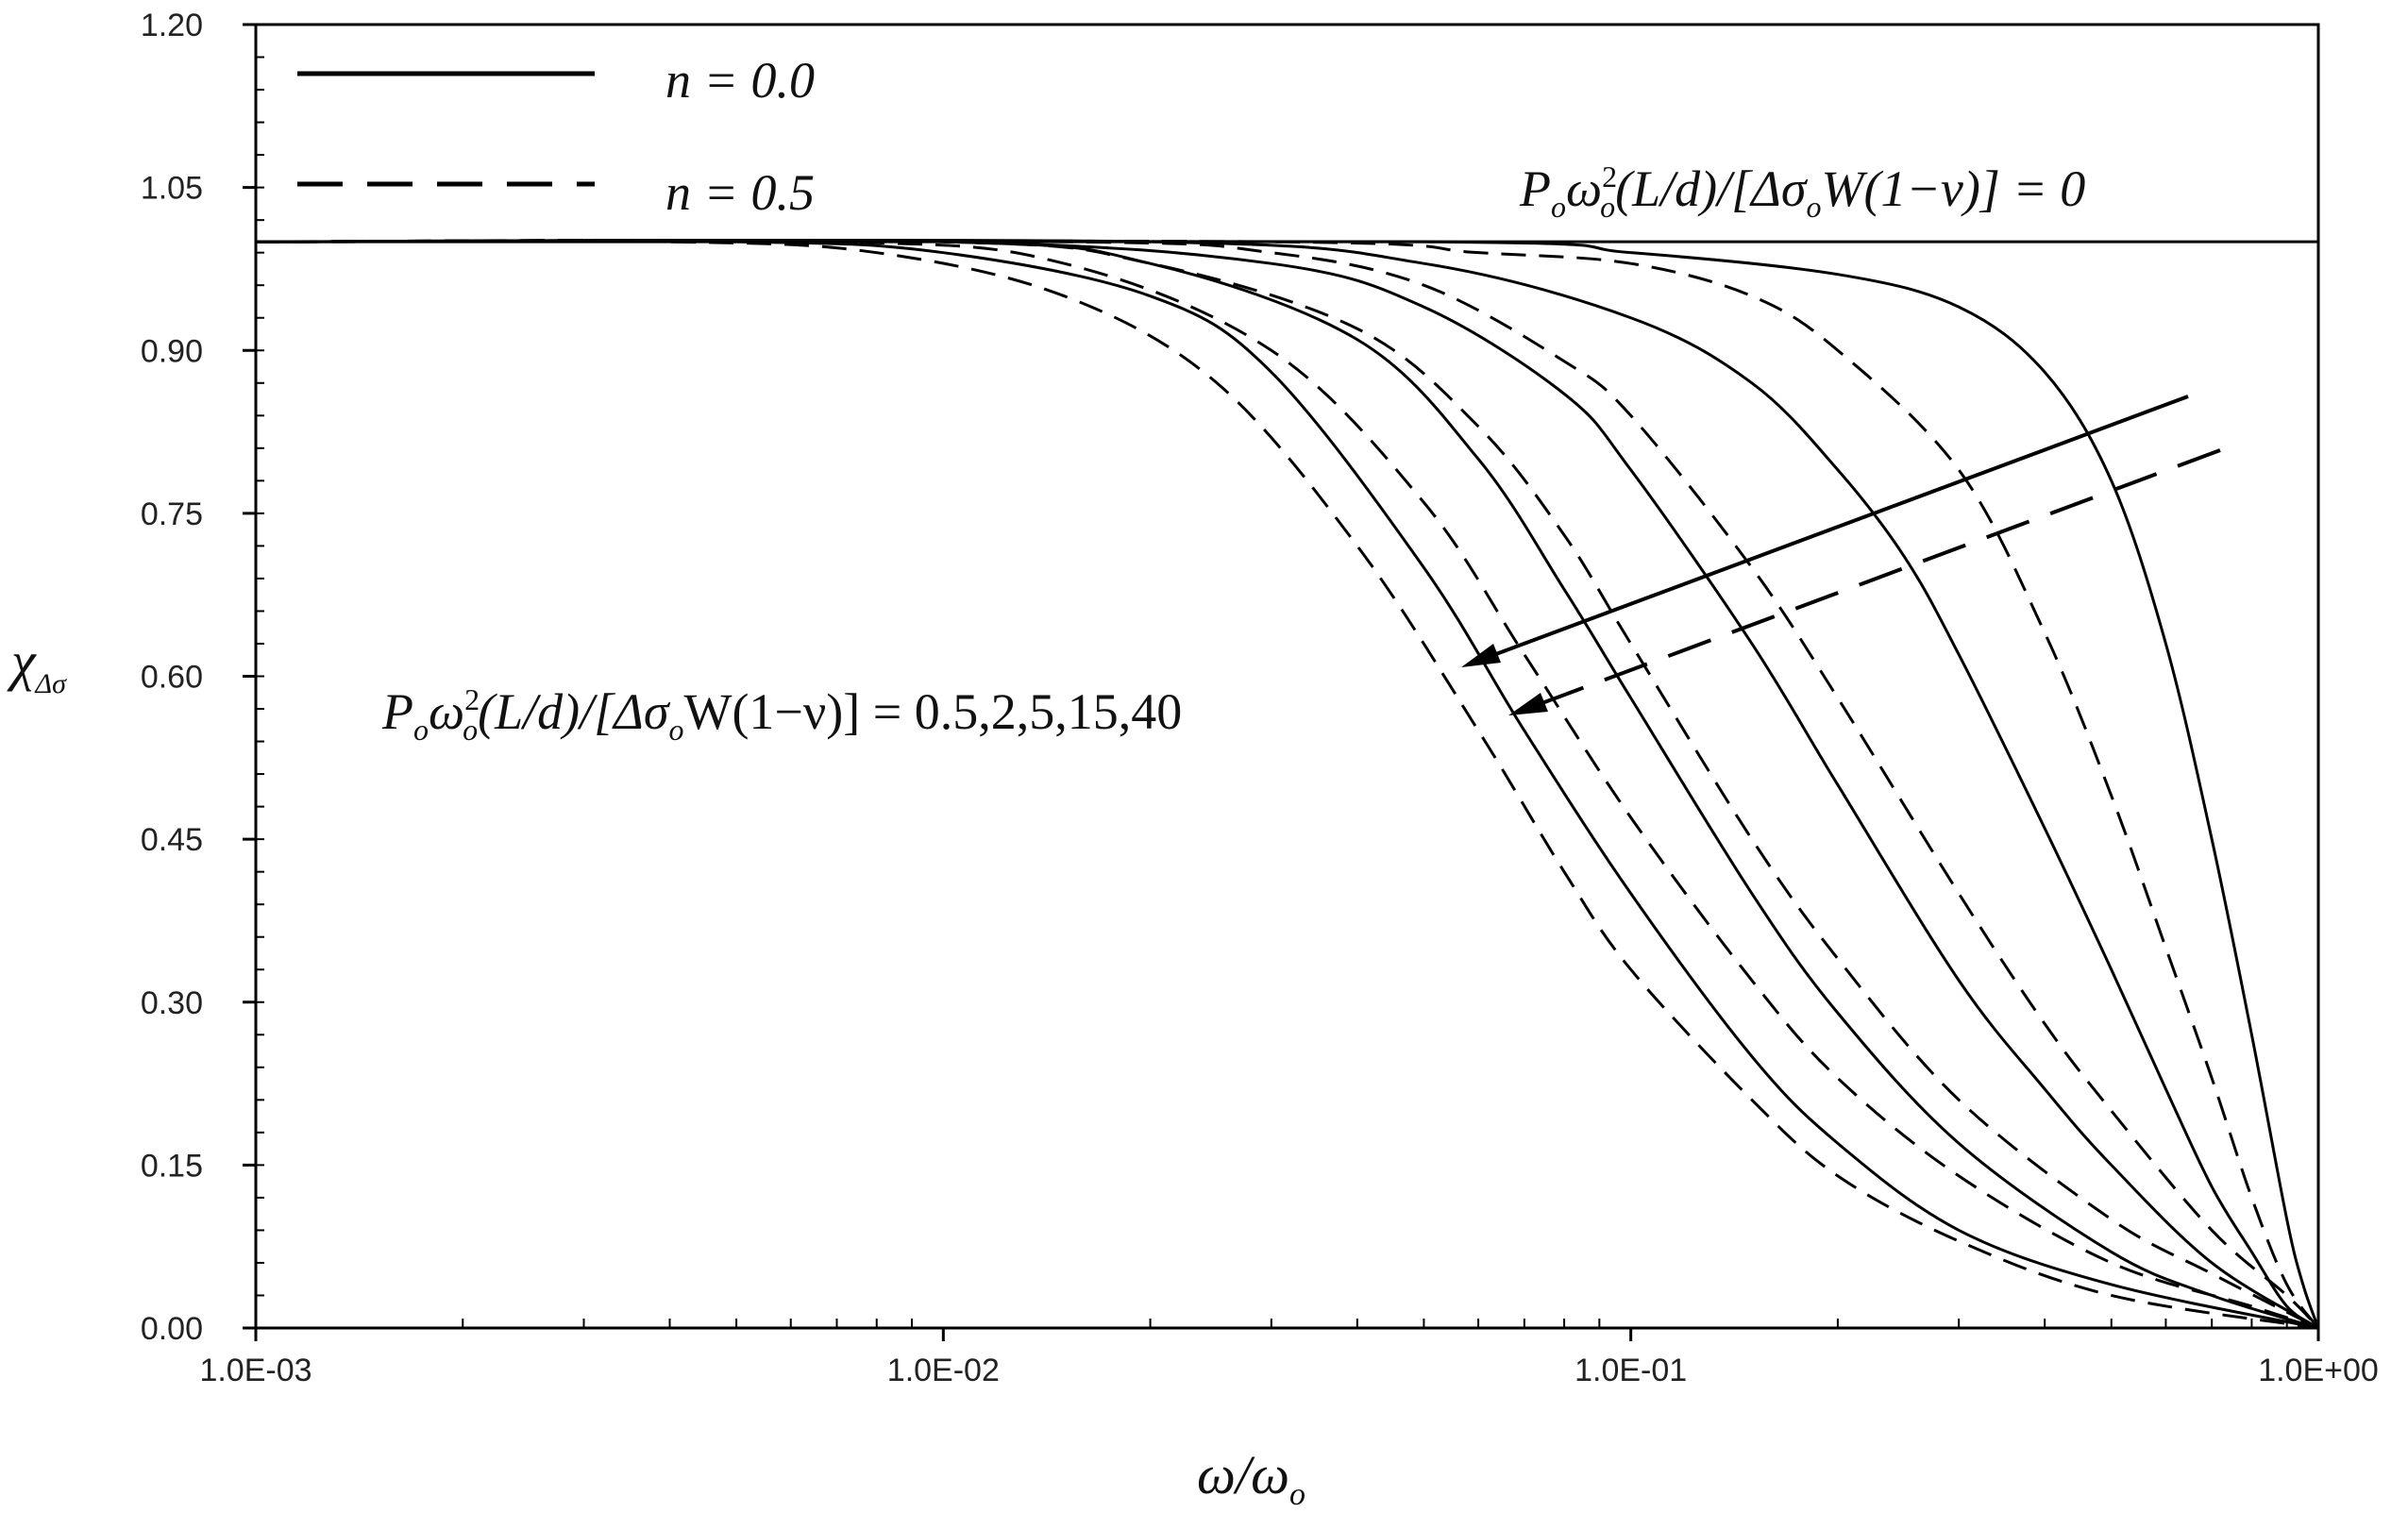 The height and width of the screenshot is (1513, 2408). Describe the element at coordinates (470, 730) in the screenshot. I see `ann1-sub2: o` at that location.